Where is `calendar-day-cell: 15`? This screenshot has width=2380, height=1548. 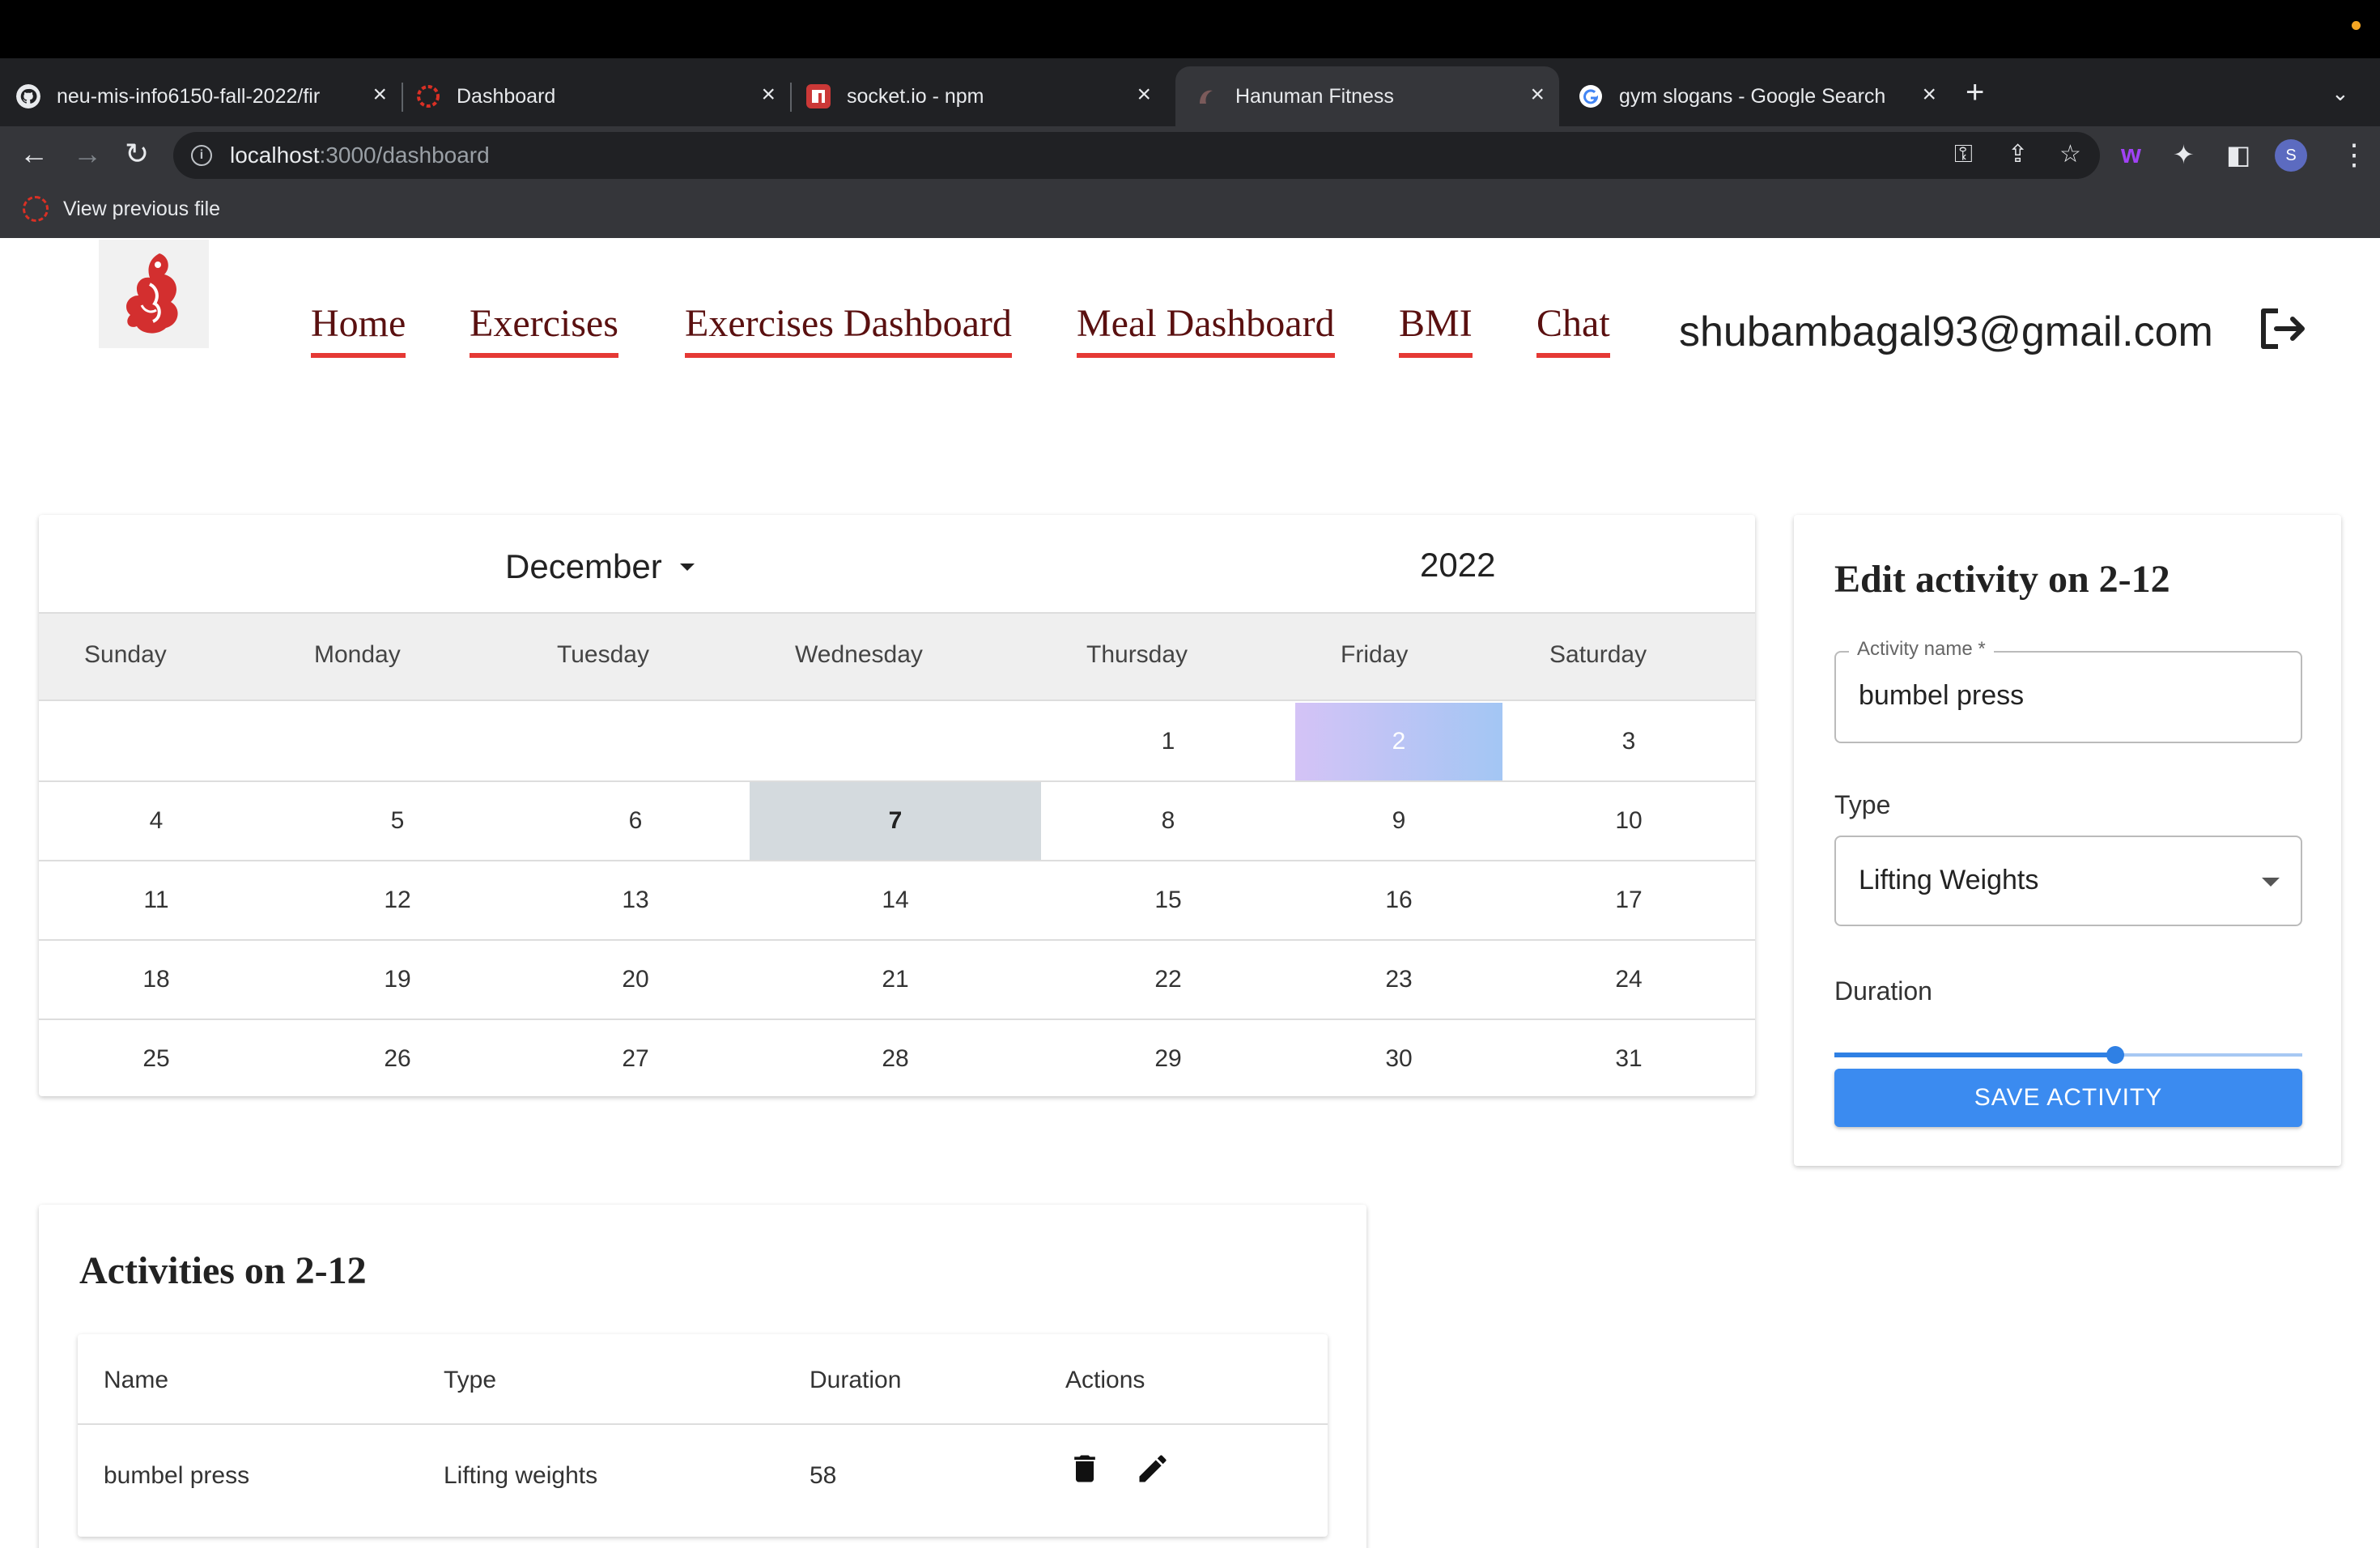 calendar-day-cell: 15 is located at coordinates (1168, 900).